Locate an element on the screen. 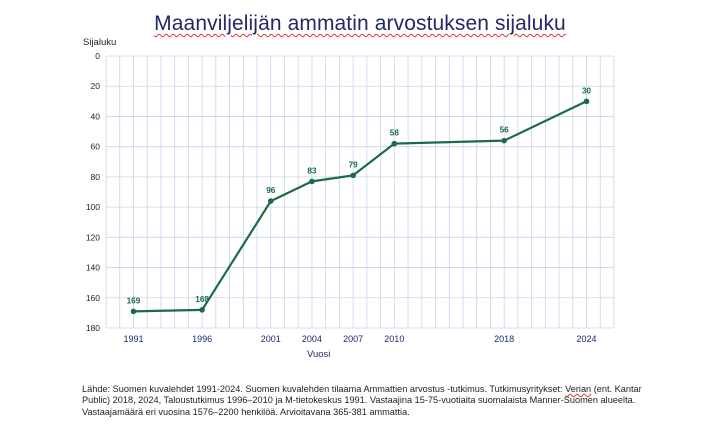 The image size is (720, 428). data-point-2010 is located at coordinates (394, 143).